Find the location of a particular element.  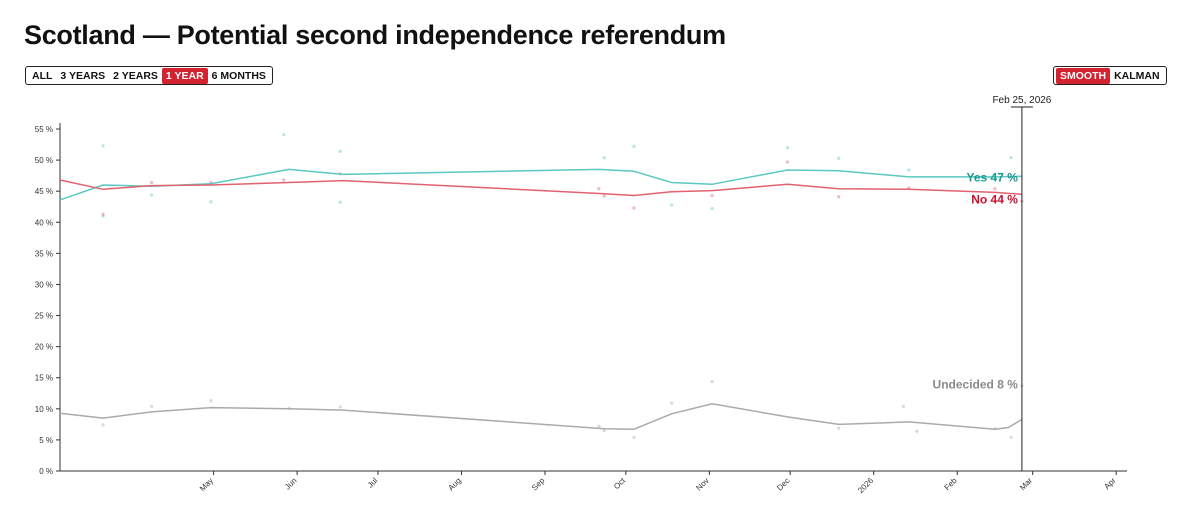

y-tick-label: 35 % is located at coordinates (44, 253).